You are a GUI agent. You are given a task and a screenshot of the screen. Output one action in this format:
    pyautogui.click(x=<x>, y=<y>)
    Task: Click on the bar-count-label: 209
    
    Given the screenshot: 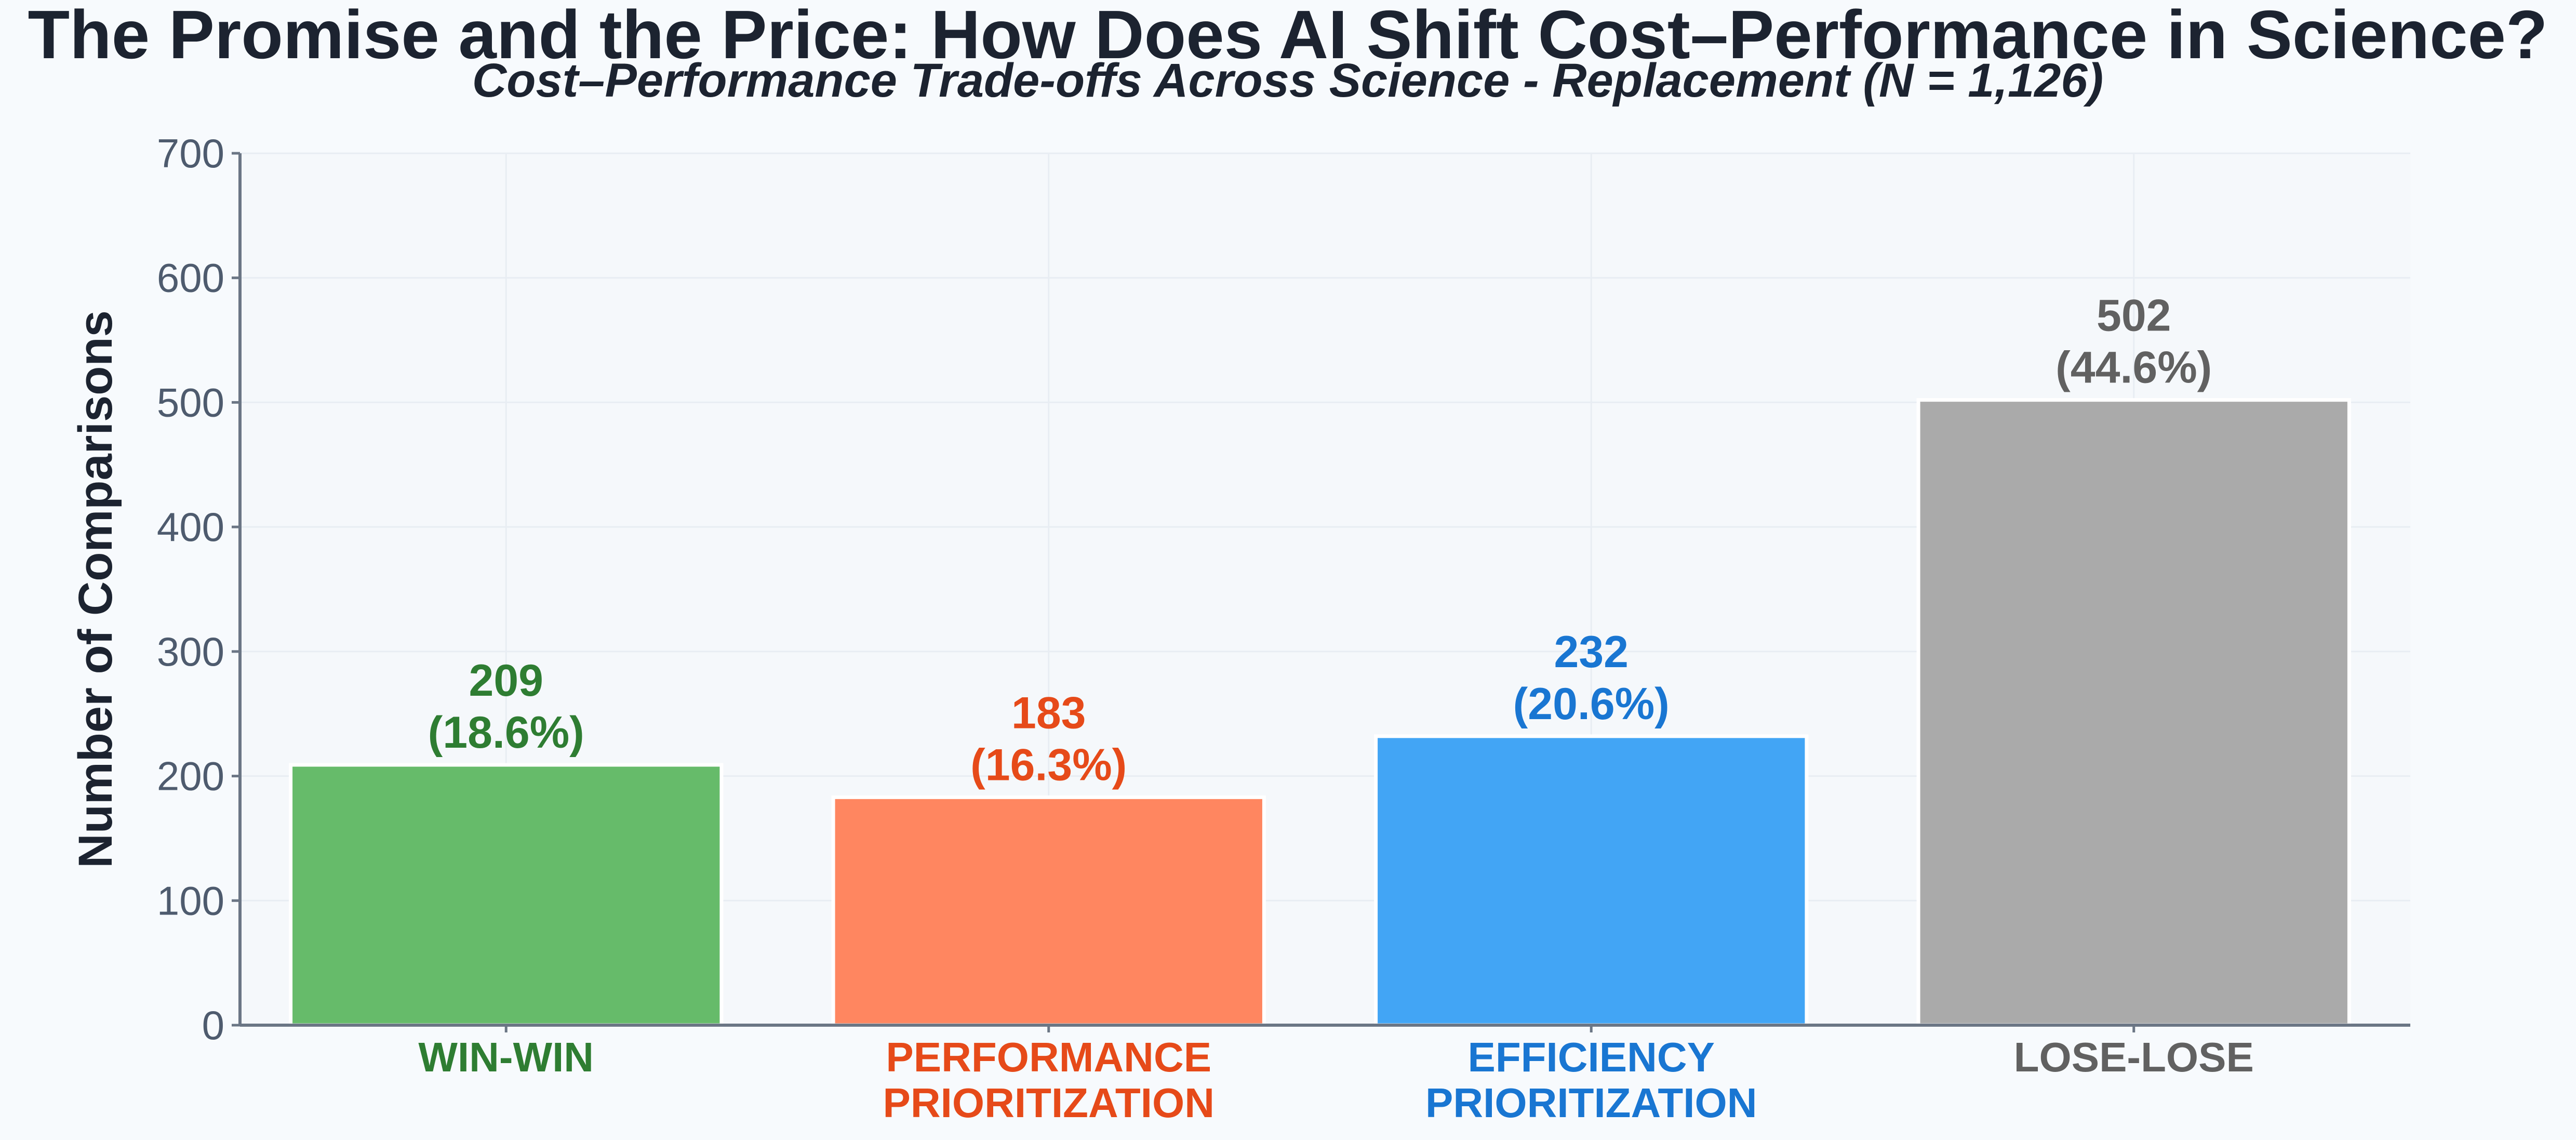 What is the action you would take?
    pyautogui.click(x=506, y=681)
    